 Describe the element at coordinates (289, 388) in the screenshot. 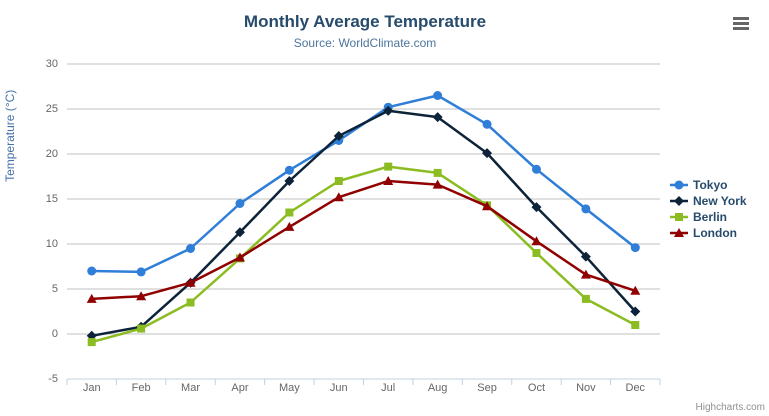

I see `x-axis-label: May` at that location.